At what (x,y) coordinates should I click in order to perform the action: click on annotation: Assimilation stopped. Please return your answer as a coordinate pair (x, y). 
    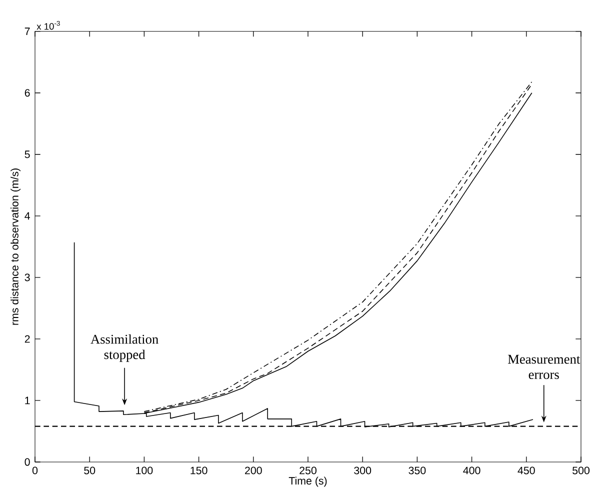
    Looking at the image, I should click on (124, 348).